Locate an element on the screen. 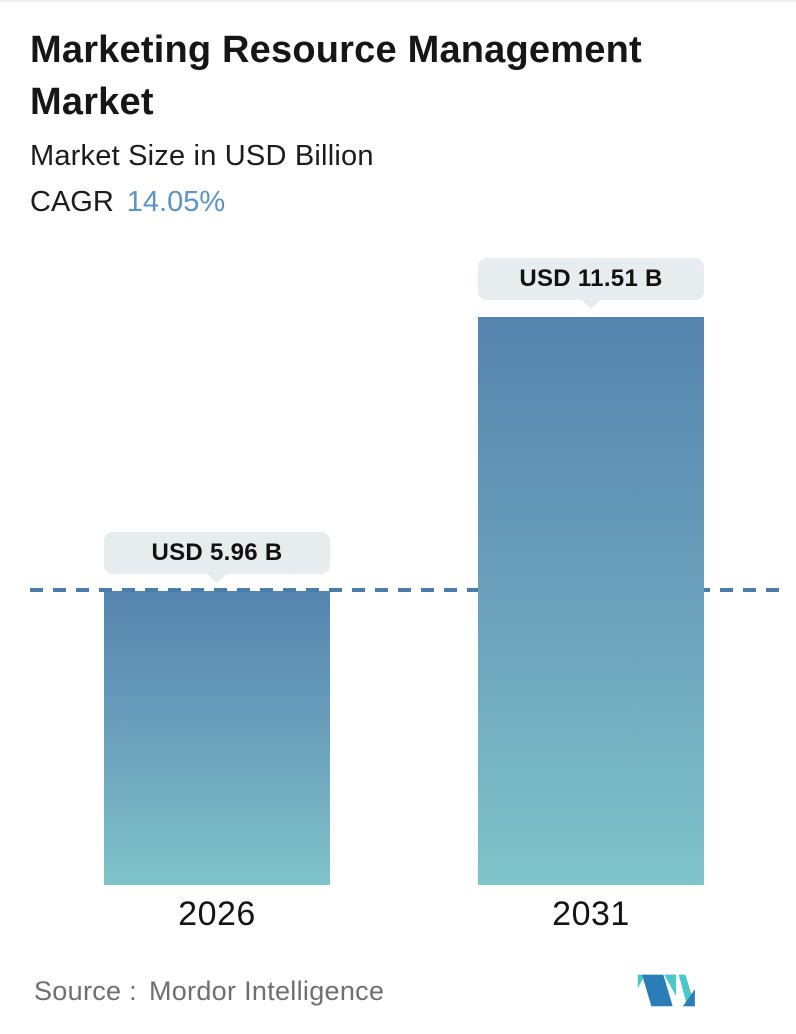 This screenshot has width=796, height=1034. x-axis-label-2026: 2026 is located at coordinates (217, 914).